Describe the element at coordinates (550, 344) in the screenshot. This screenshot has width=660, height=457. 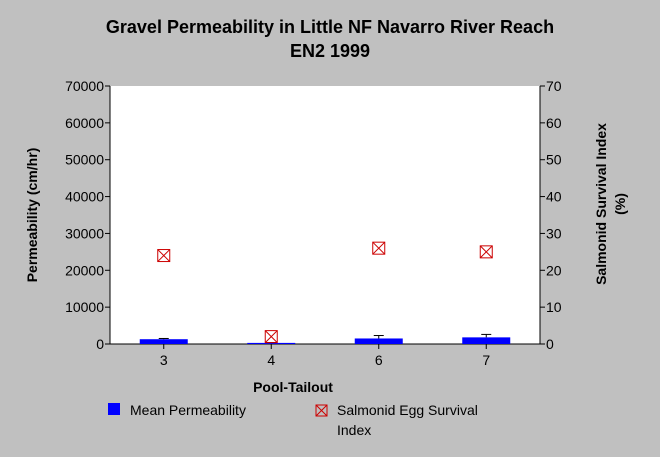
I see `y2-tick-label: 0` at that location.